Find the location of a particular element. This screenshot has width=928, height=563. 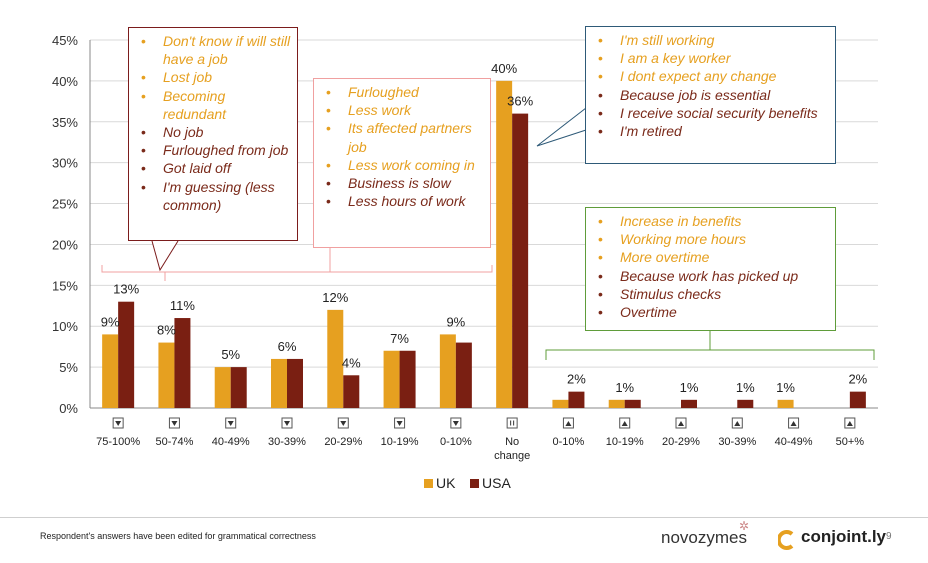

data-label: 12% is located at coordinates (335, 297).